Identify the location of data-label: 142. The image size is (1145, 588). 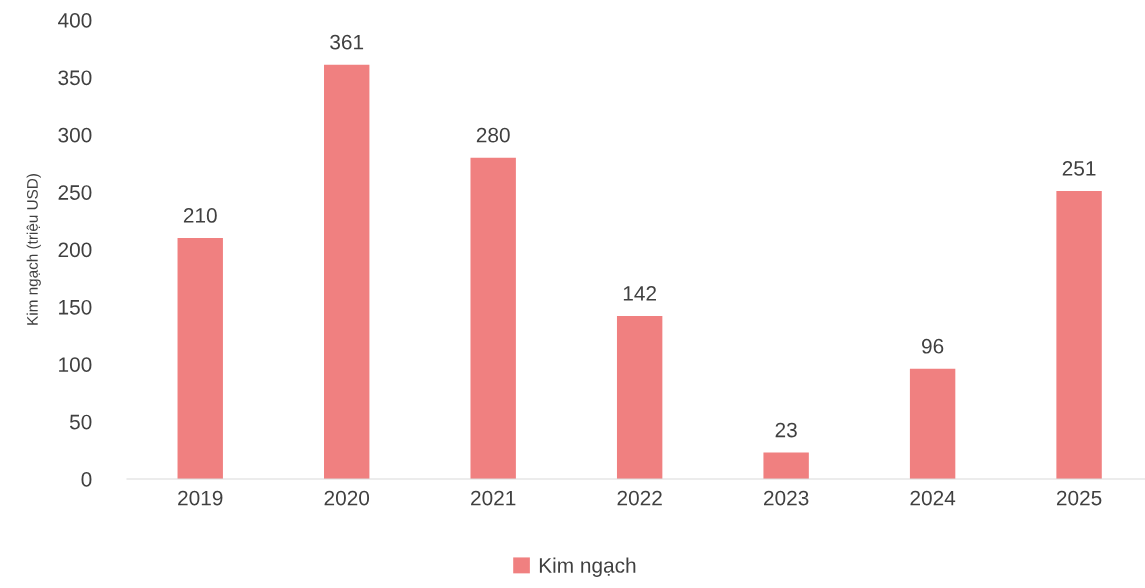
(639, 293).